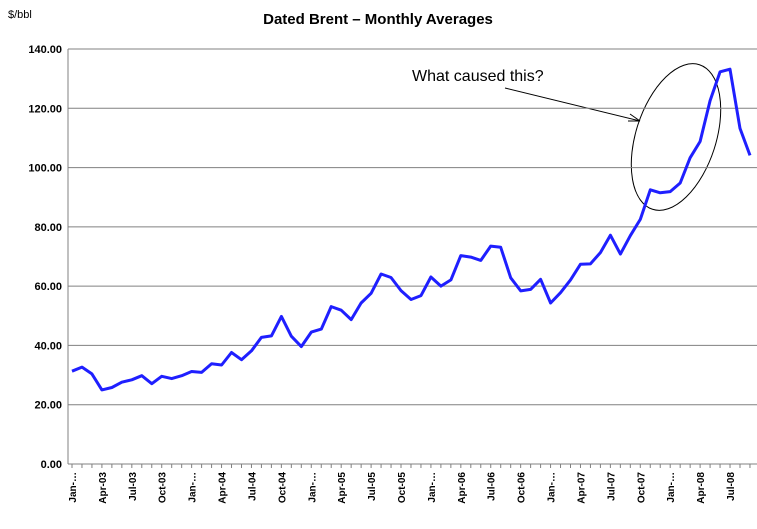 This screenshot has height=529, width=757. I want to click on y-tick-label: 40.00, so click(48, 346).